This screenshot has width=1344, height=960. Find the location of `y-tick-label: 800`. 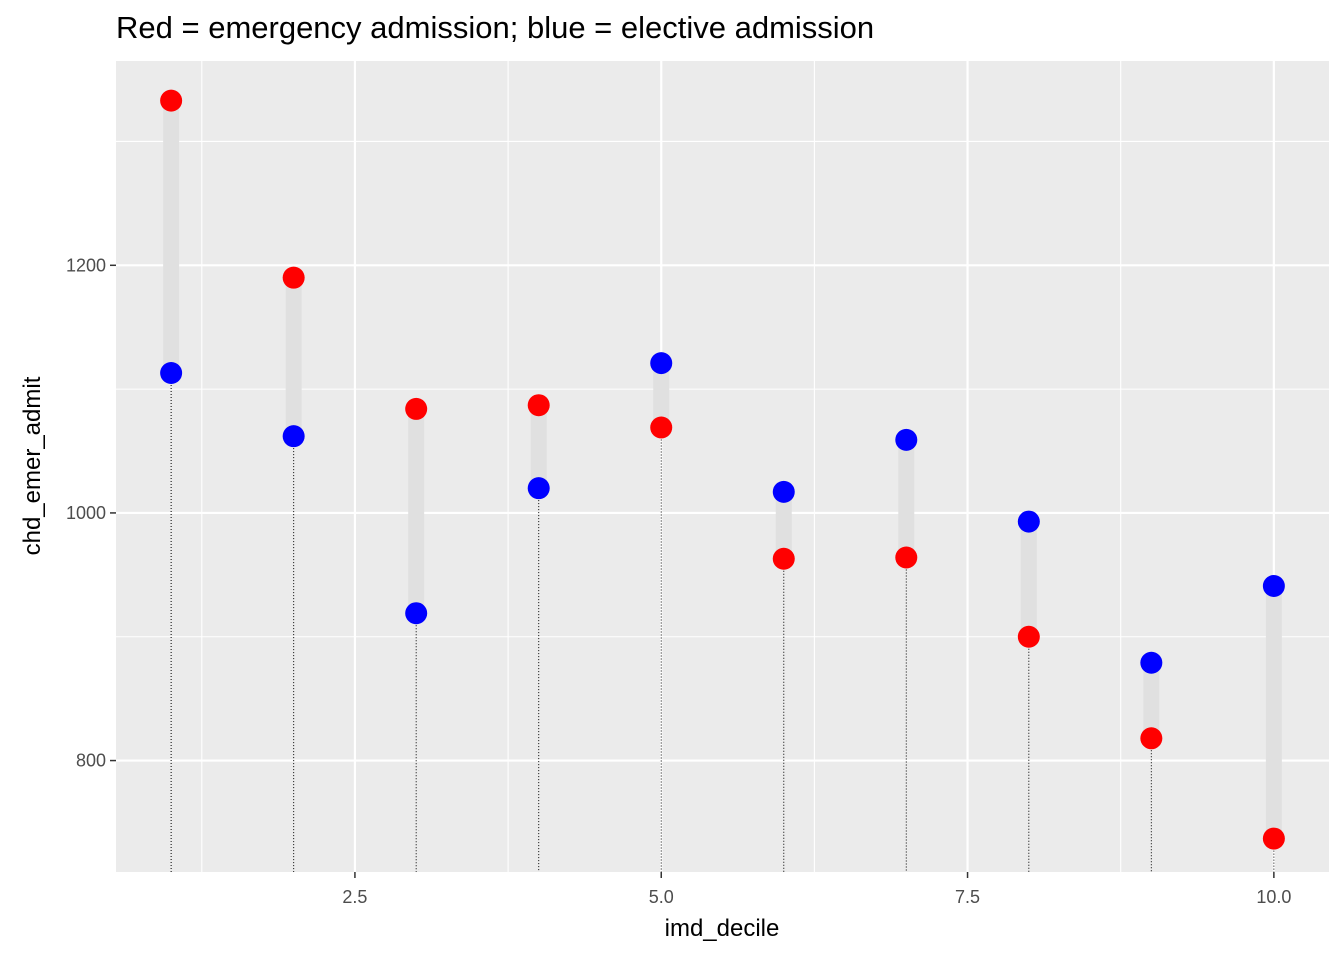

y-tick-label: 800 is located at coordinates (91, 761).